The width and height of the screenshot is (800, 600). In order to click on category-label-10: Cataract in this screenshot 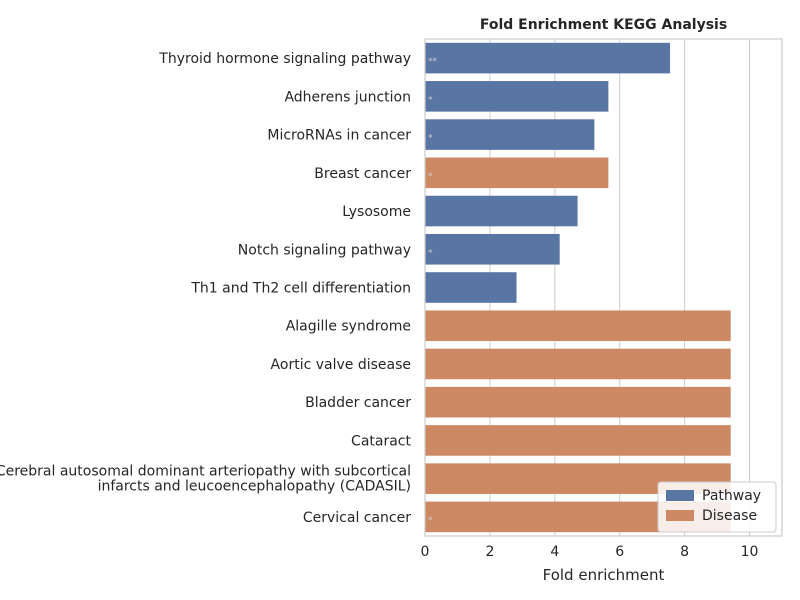, I will do `click(381, 441)`.